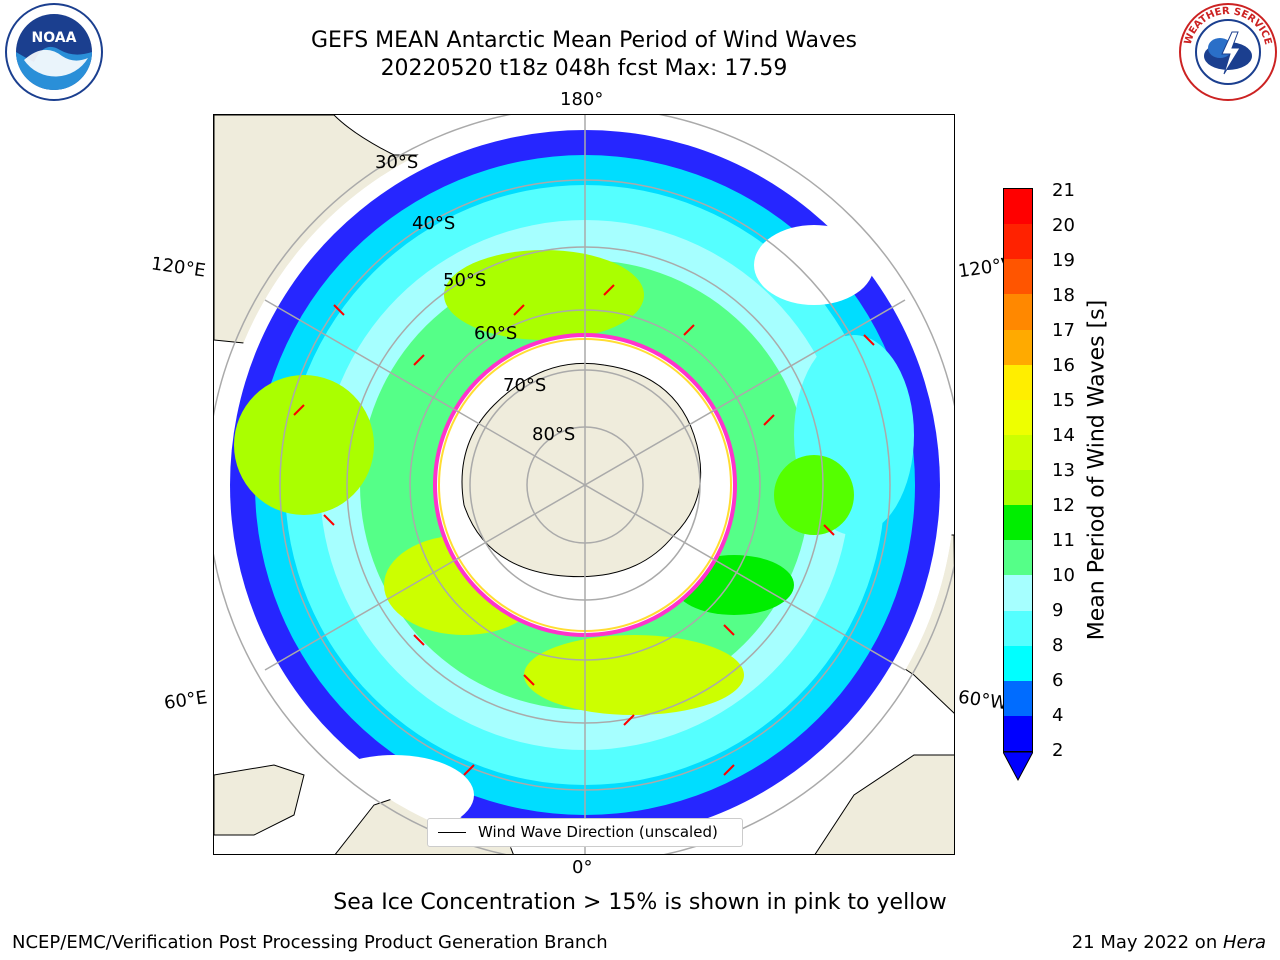 The width and height of the screenshot is (1280, 960). I want to click on legend-line-swatch, so click(452, 832).